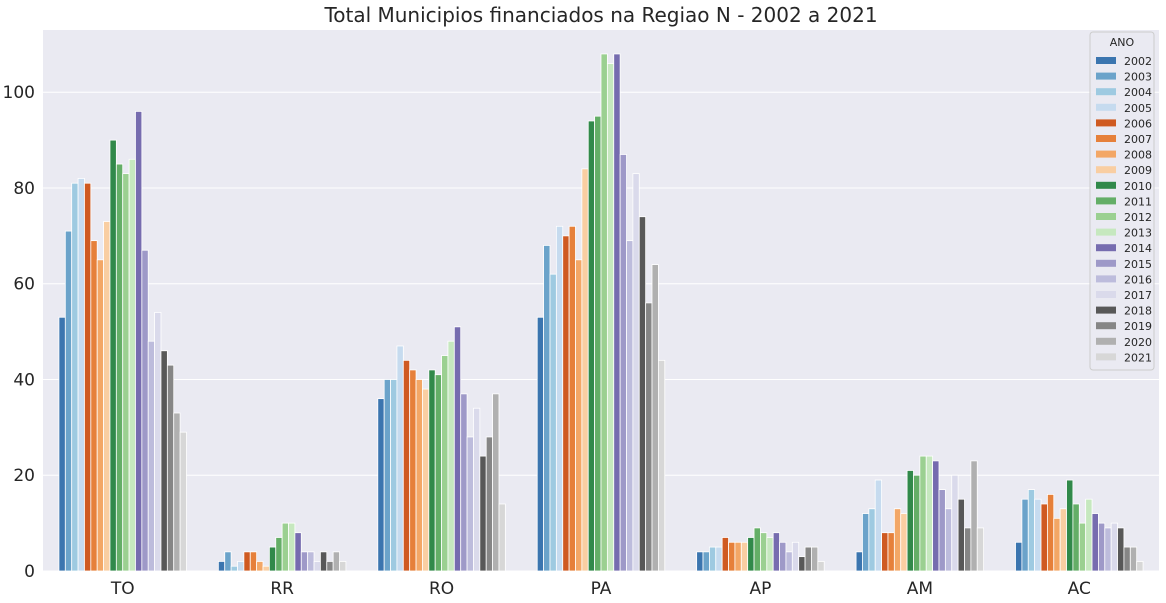  I want to click on legend-swatch-2004, so click(1106, 92).